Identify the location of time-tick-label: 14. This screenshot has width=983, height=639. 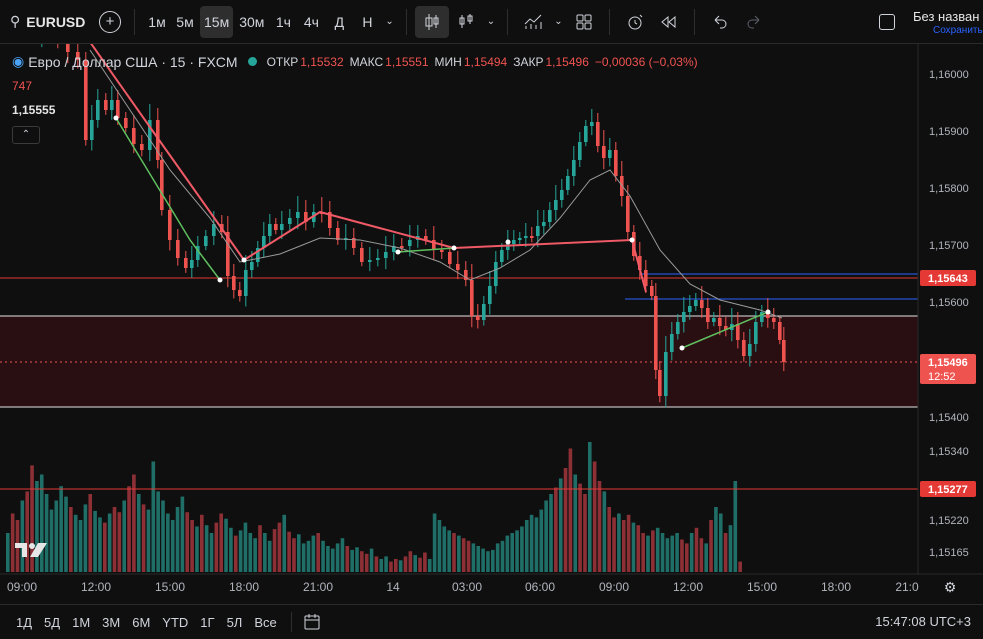
(393, 587).